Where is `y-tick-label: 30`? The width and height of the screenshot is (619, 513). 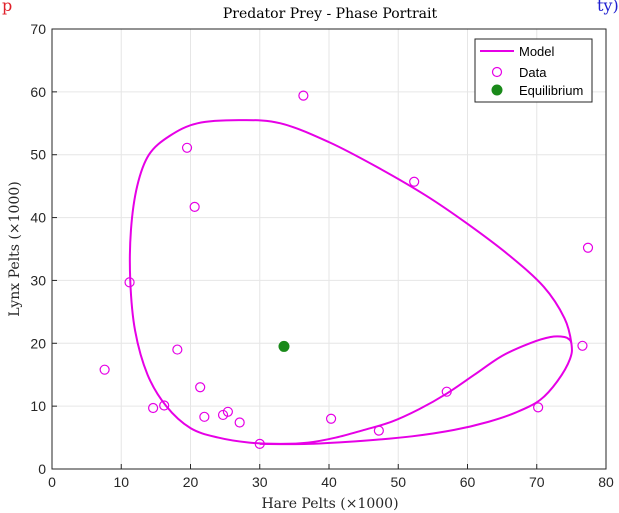 y-tick-label: 30 is located at coordinates (38, 280).